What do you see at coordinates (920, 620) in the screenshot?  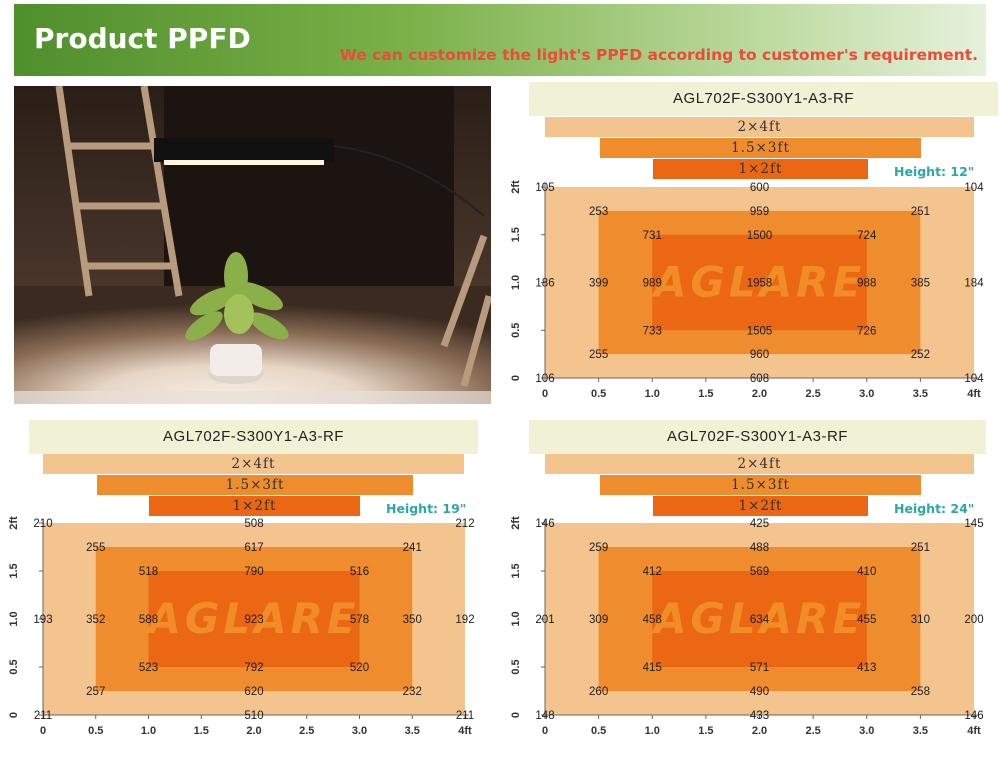 I see `ppfd-value: 310` at bounding box center [920, 620].